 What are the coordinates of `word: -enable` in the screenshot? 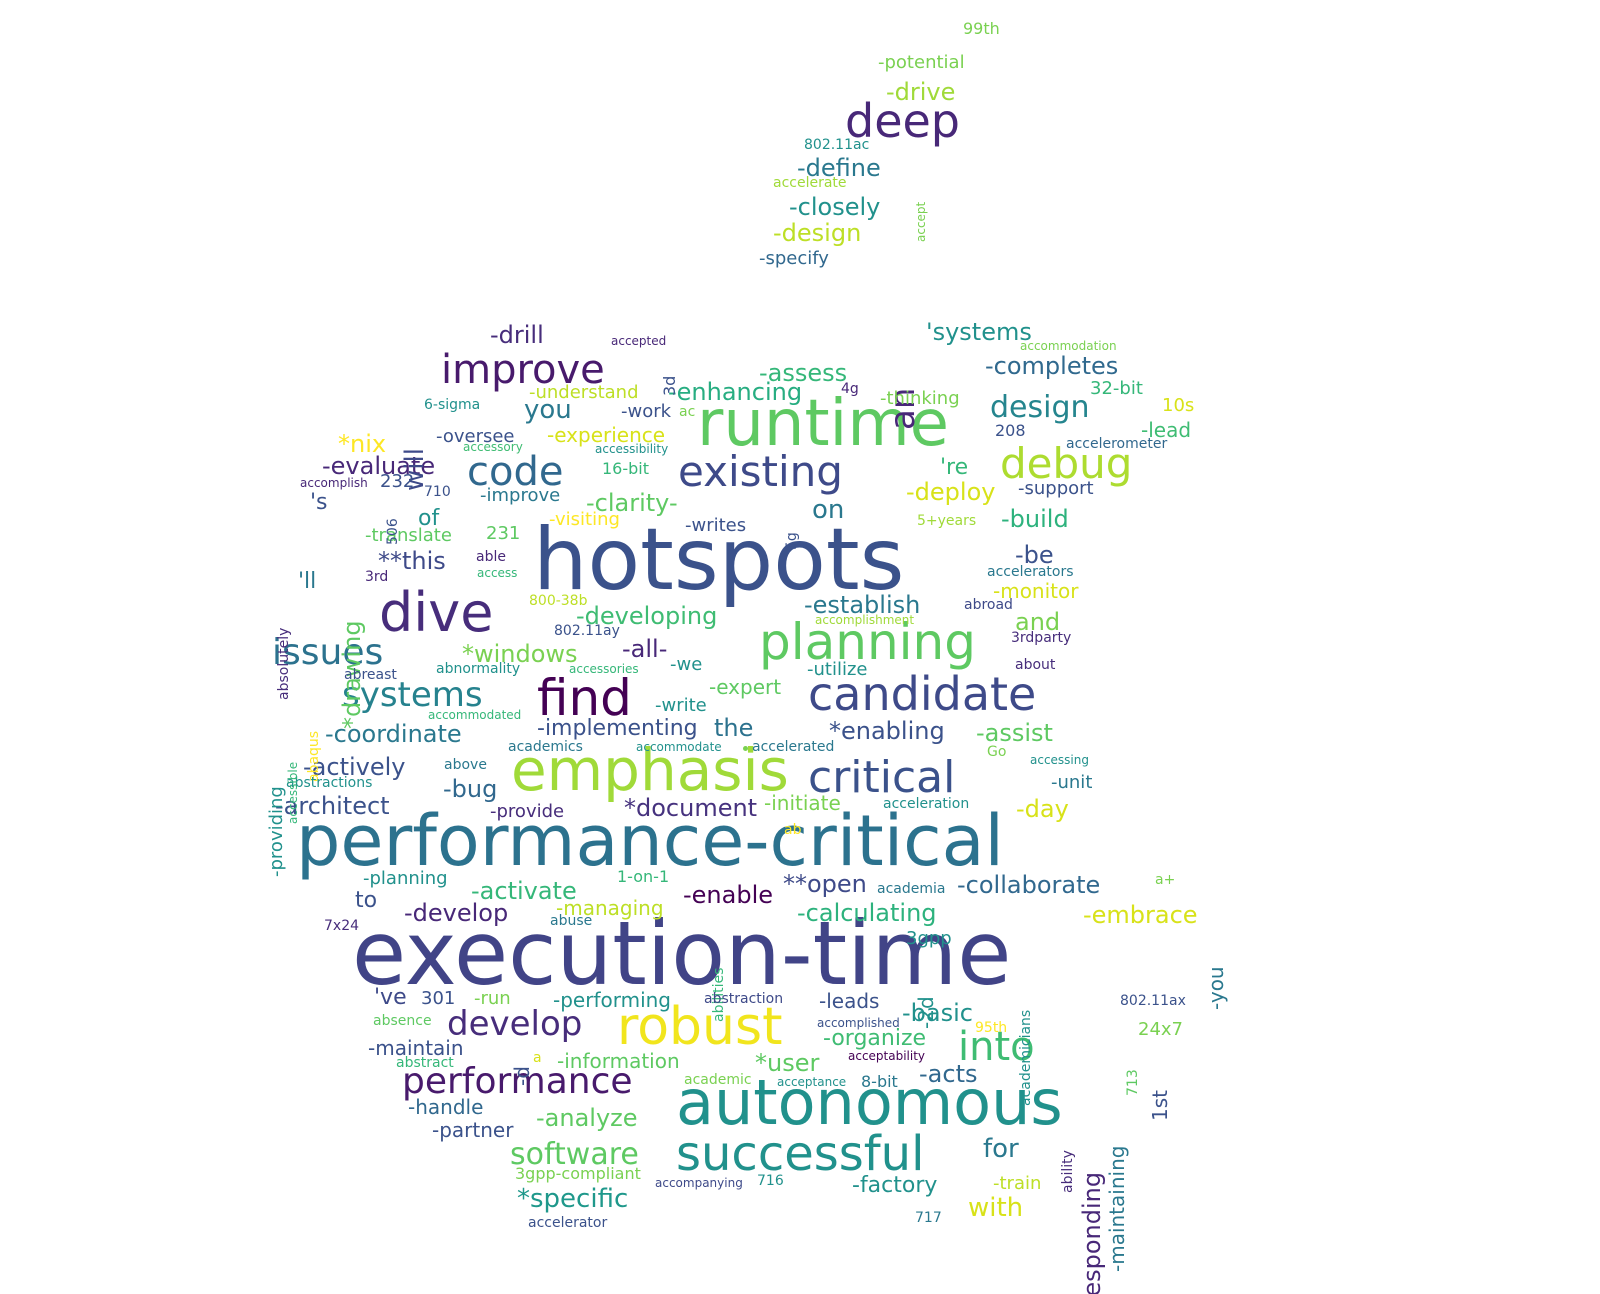 It's located at (728, 895).